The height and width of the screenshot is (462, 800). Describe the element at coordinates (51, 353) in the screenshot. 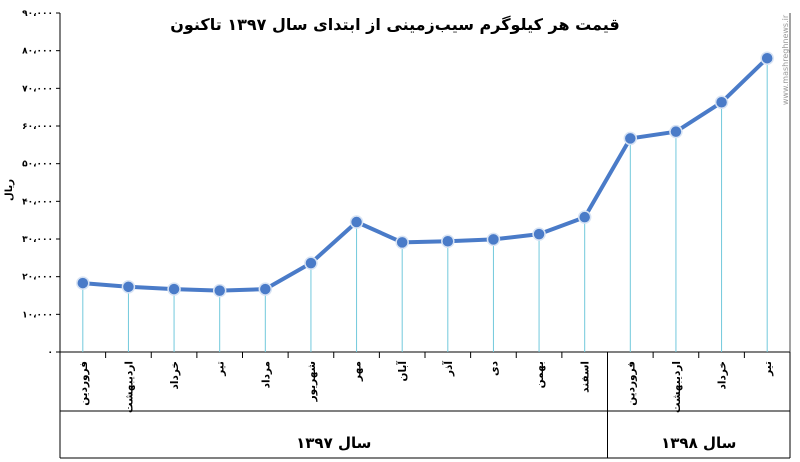

I see `y-tick-label: ۰` at that location.